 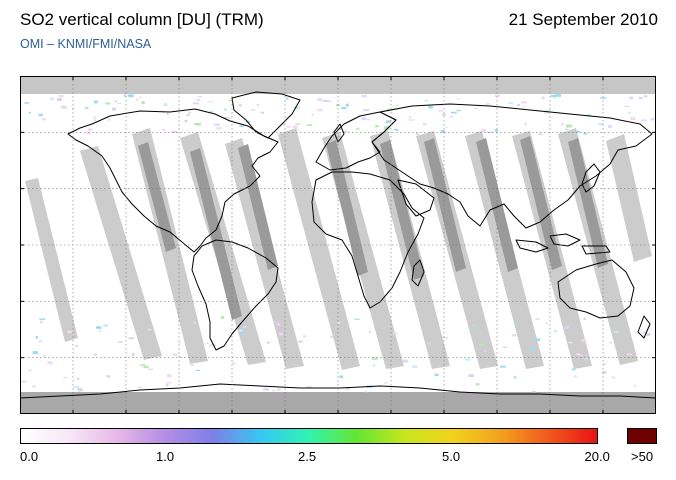 I want to click on coastline-uk, so click(x=339, y=133).